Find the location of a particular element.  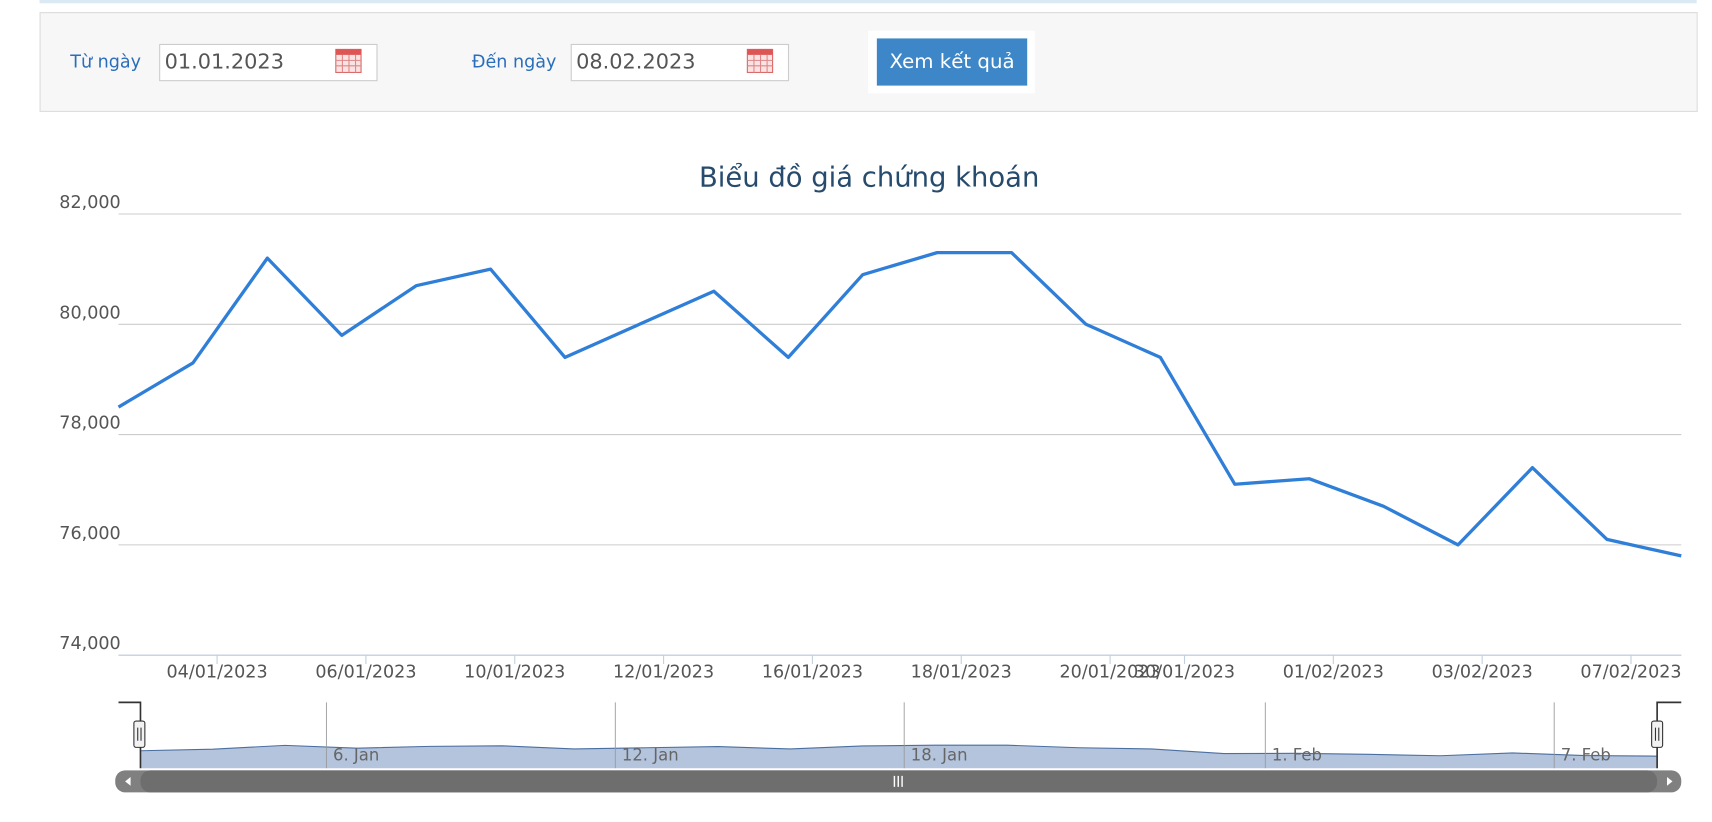

top-strip is located at coordinates (868, 2).